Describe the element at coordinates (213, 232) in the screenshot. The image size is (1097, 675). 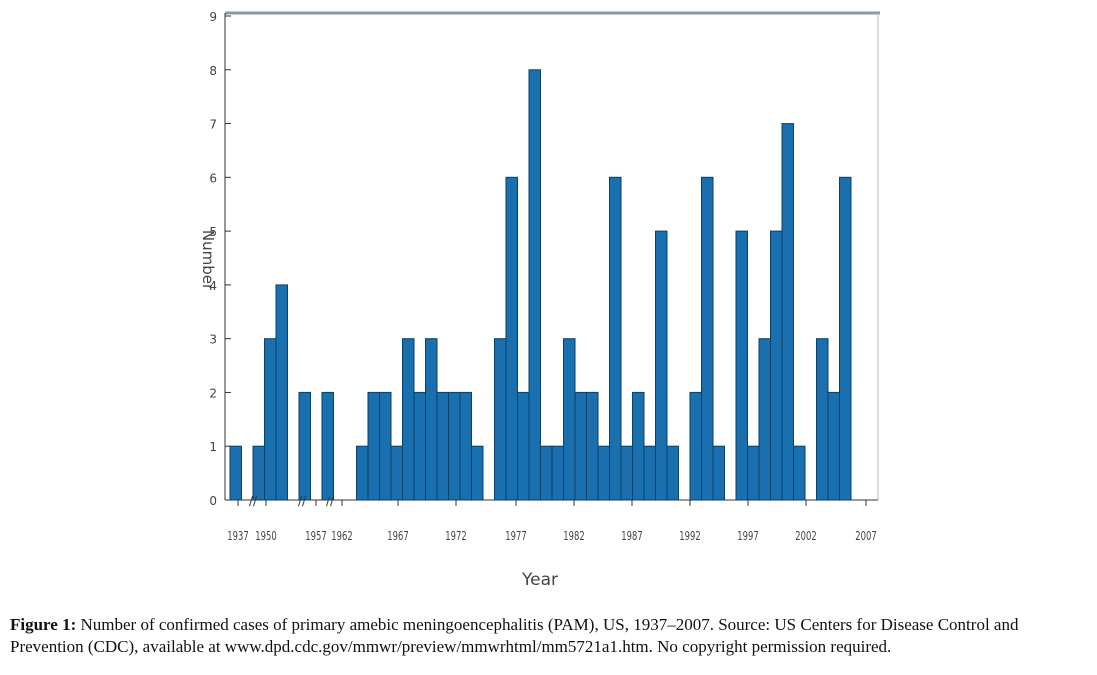
I see `y-tick-label: 5` at that location.